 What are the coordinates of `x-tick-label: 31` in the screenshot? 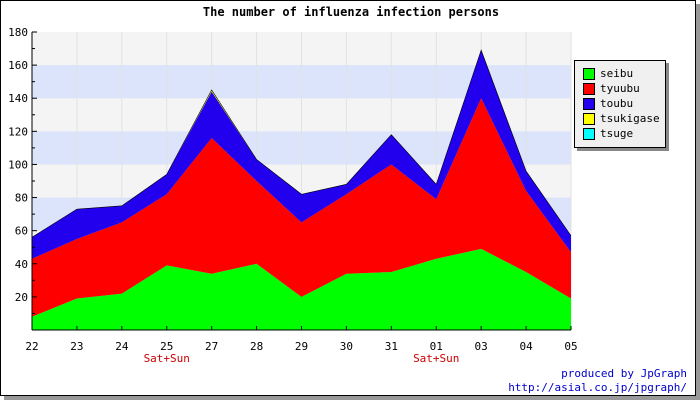 It's located at (391, 346).